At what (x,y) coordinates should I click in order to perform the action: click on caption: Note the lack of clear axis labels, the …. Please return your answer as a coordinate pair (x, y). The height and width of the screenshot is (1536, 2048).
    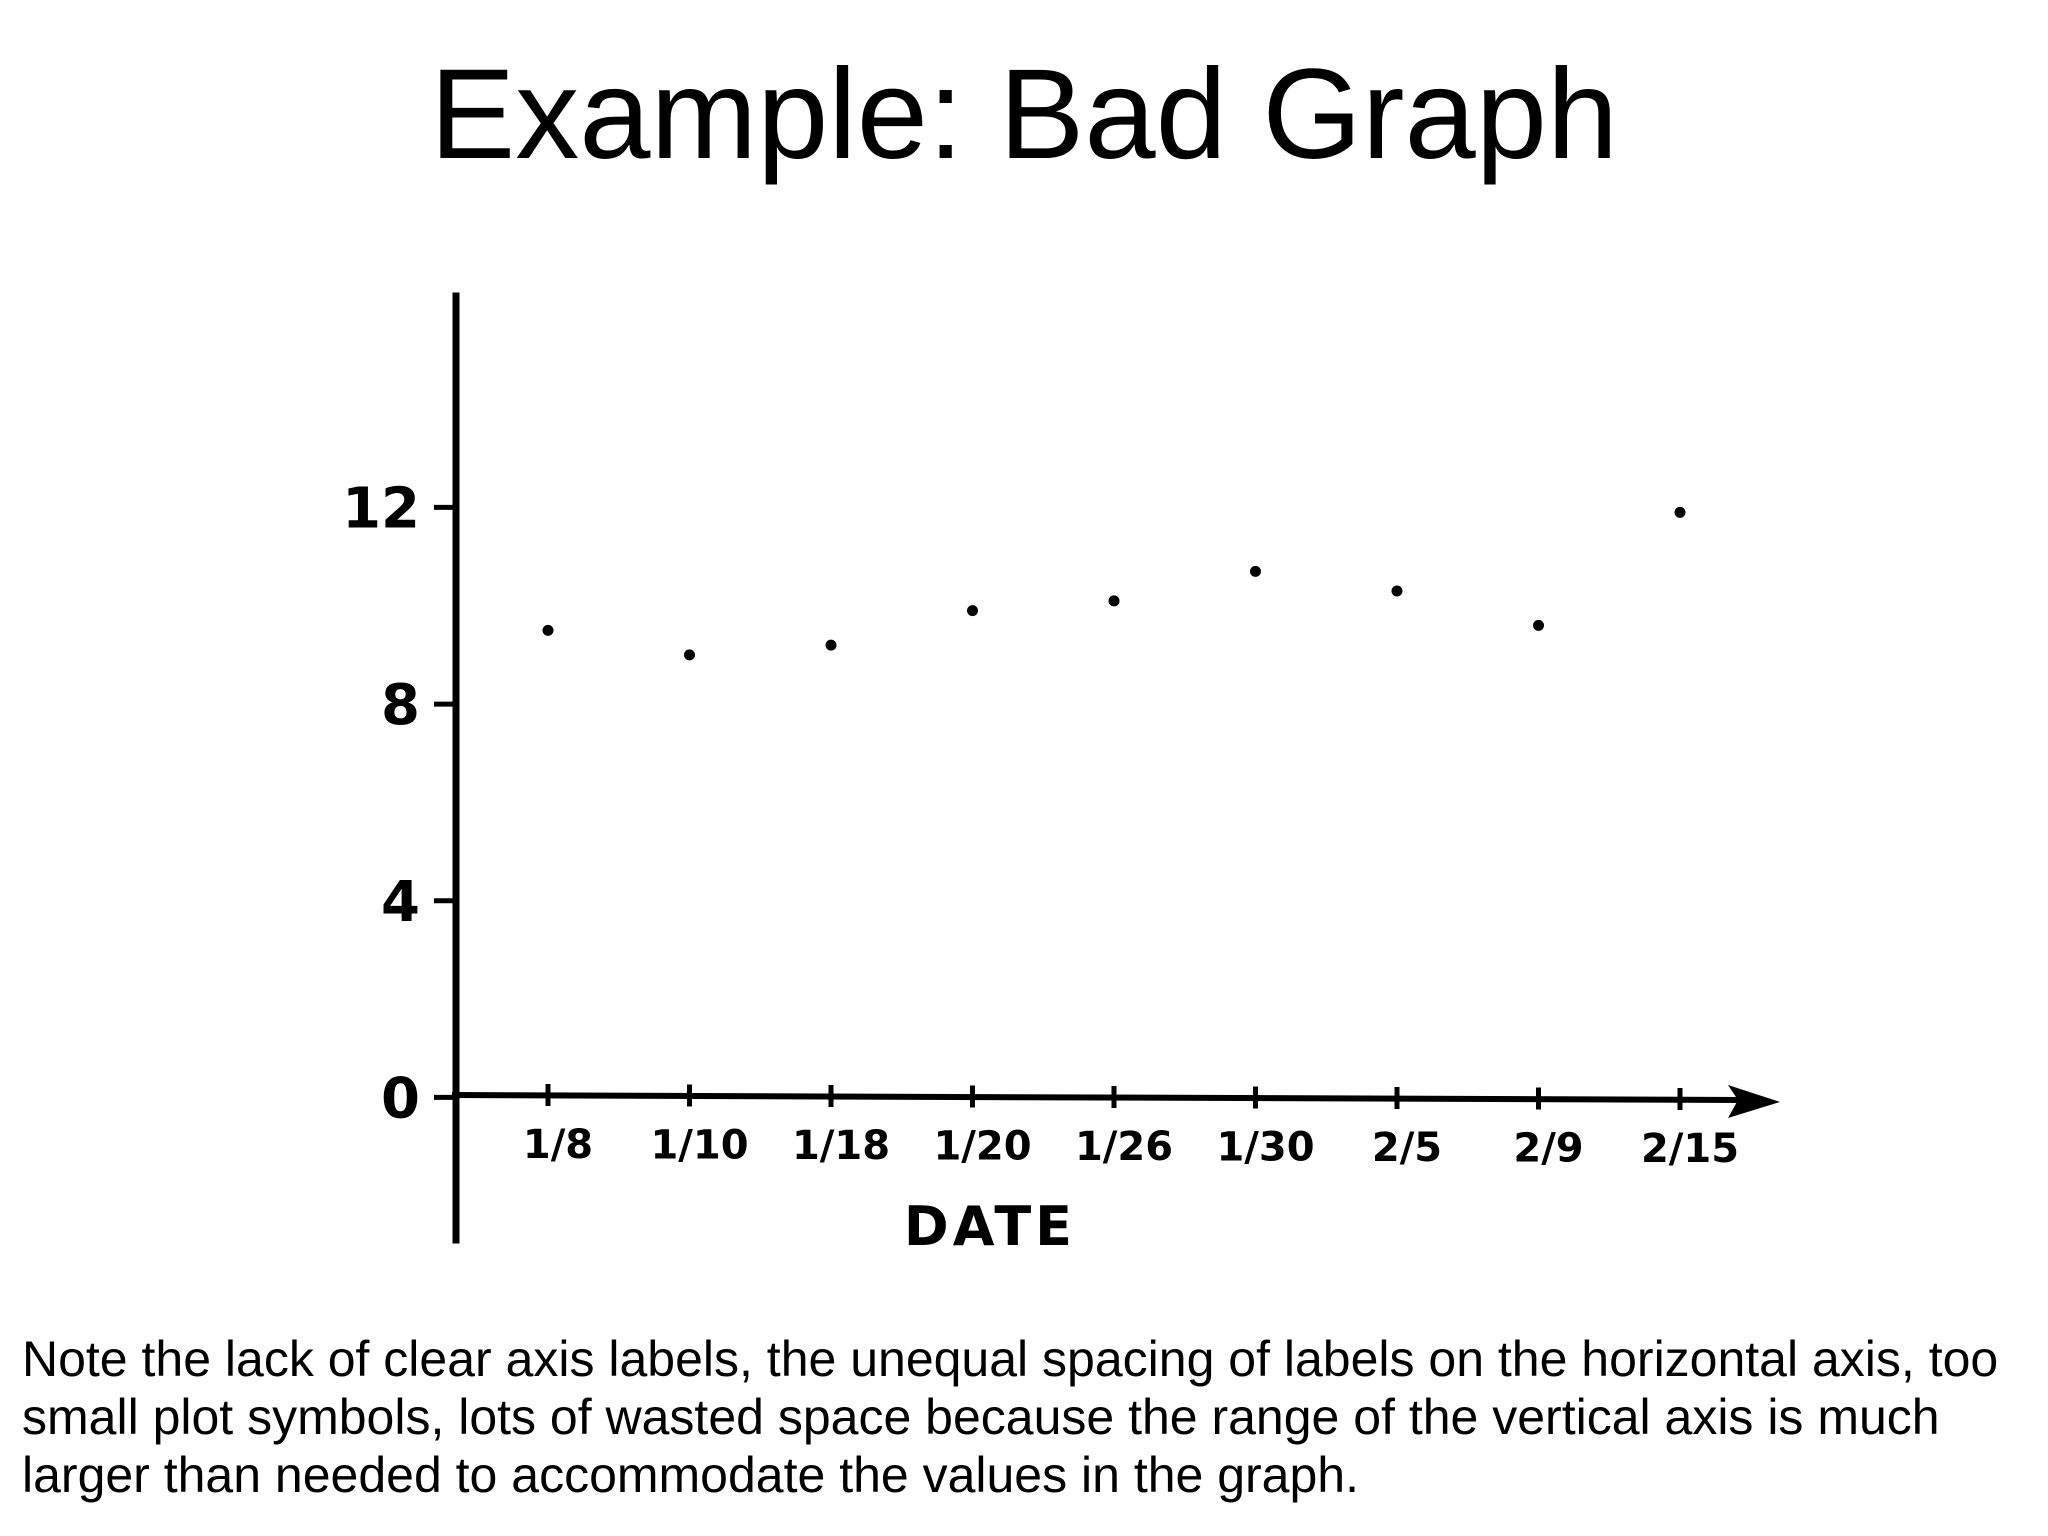
    Looking at the image, I should click on (1010, 1417).